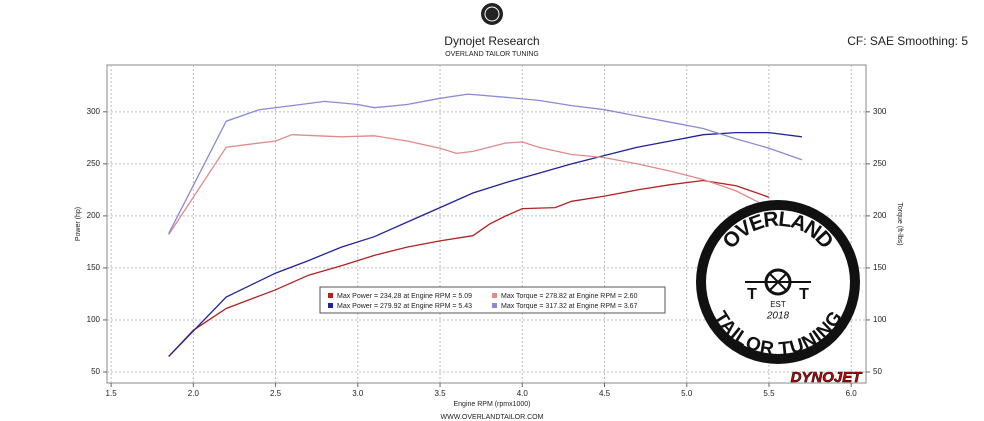 The width and height of the screenshot is (984, 421). I want to click on corner-note: CF: SAE Smoothing: 5, so click(907, 41).